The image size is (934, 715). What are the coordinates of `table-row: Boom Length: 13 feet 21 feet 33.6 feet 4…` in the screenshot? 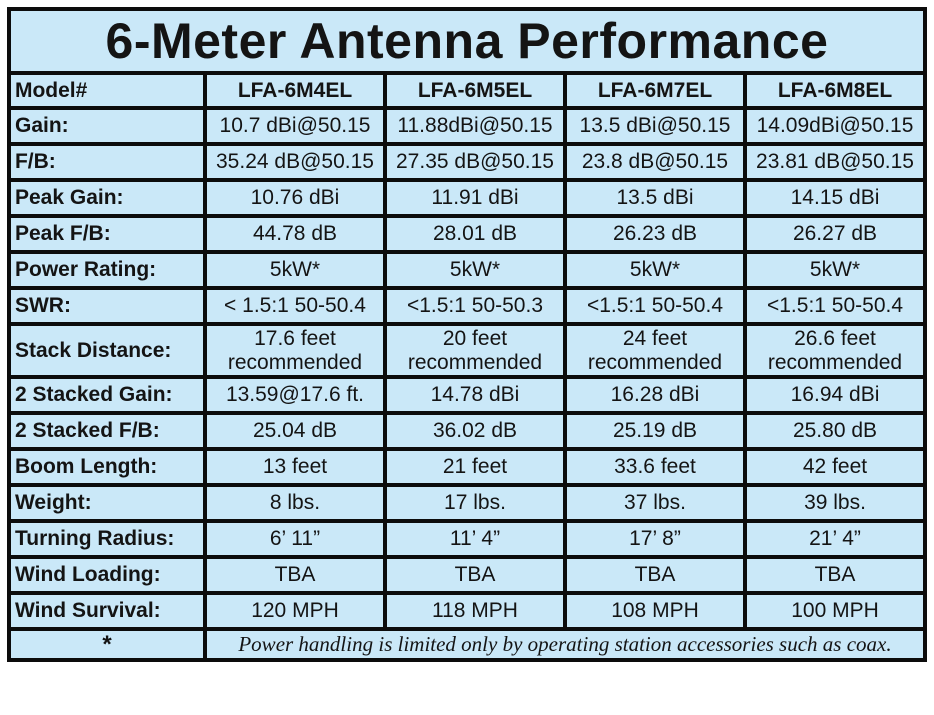 It's located at (467, 467).